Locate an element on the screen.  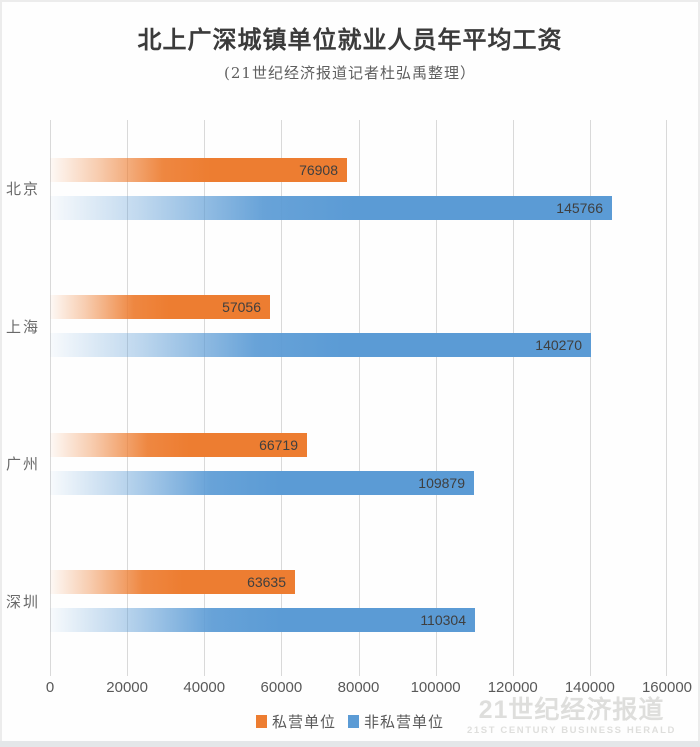
chart-header: 北上广深城镇单位就业人员年平均工资 (21世纪经济报道记者杜弘禹整理） is located at coordinates (350, 51).